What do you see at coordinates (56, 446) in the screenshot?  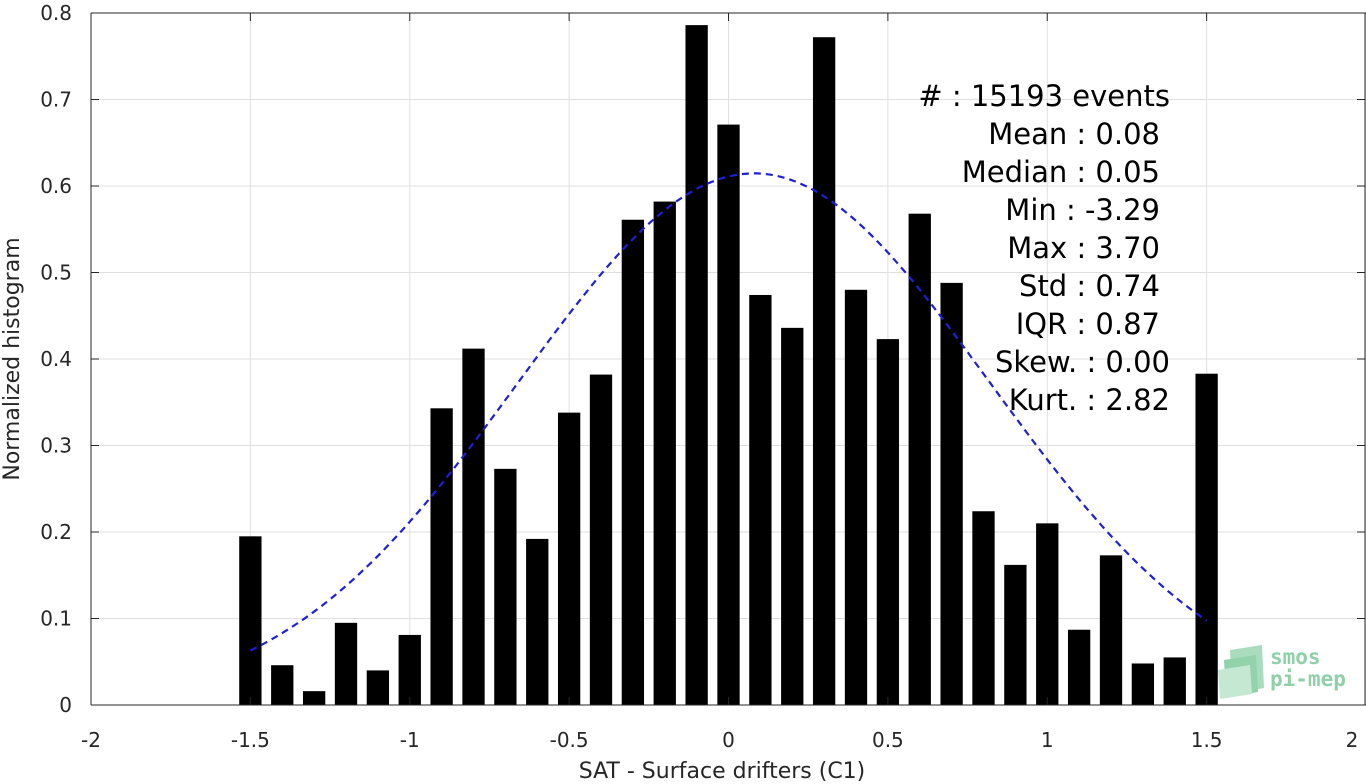 I see `y-tick-label: 0.3` at bounding box center [56, 446].